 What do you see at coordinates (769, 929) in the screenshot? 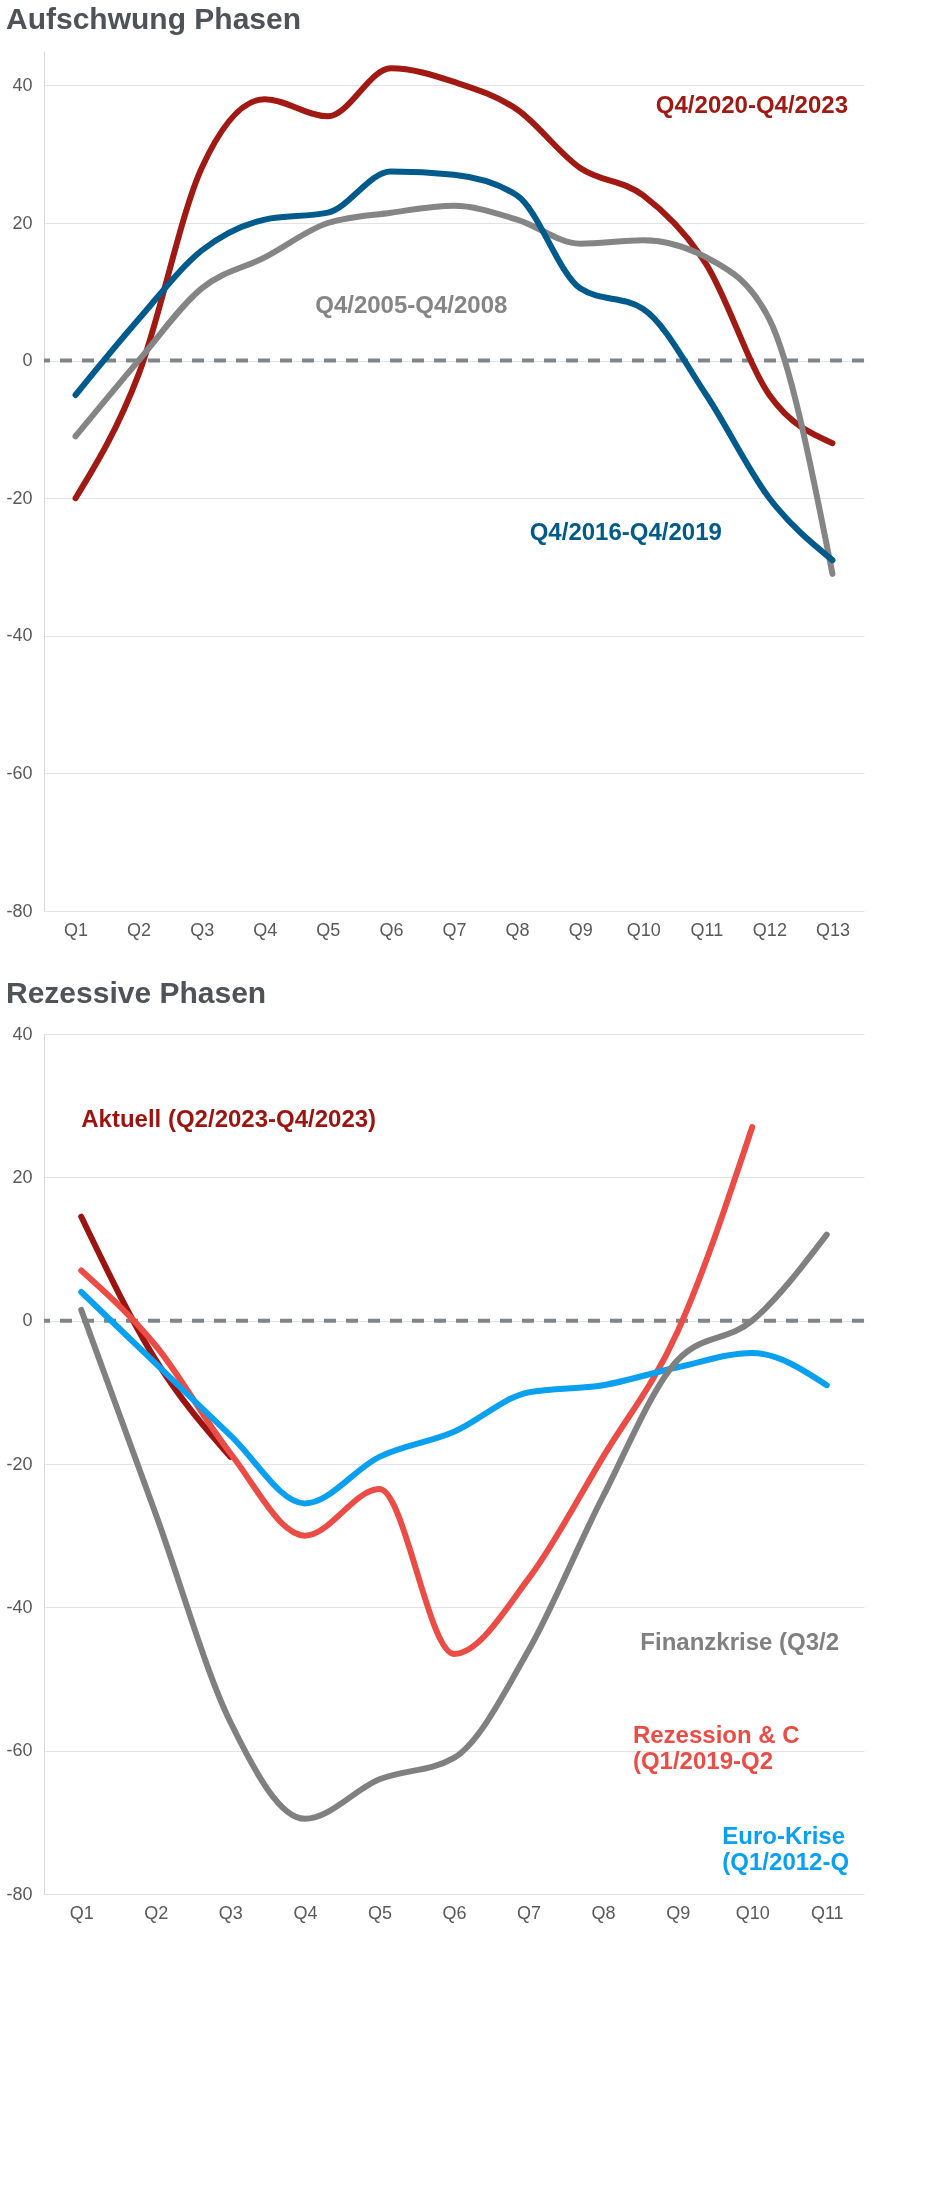
I see `x-tick-label: Q12` at bounding box center [769, 929].